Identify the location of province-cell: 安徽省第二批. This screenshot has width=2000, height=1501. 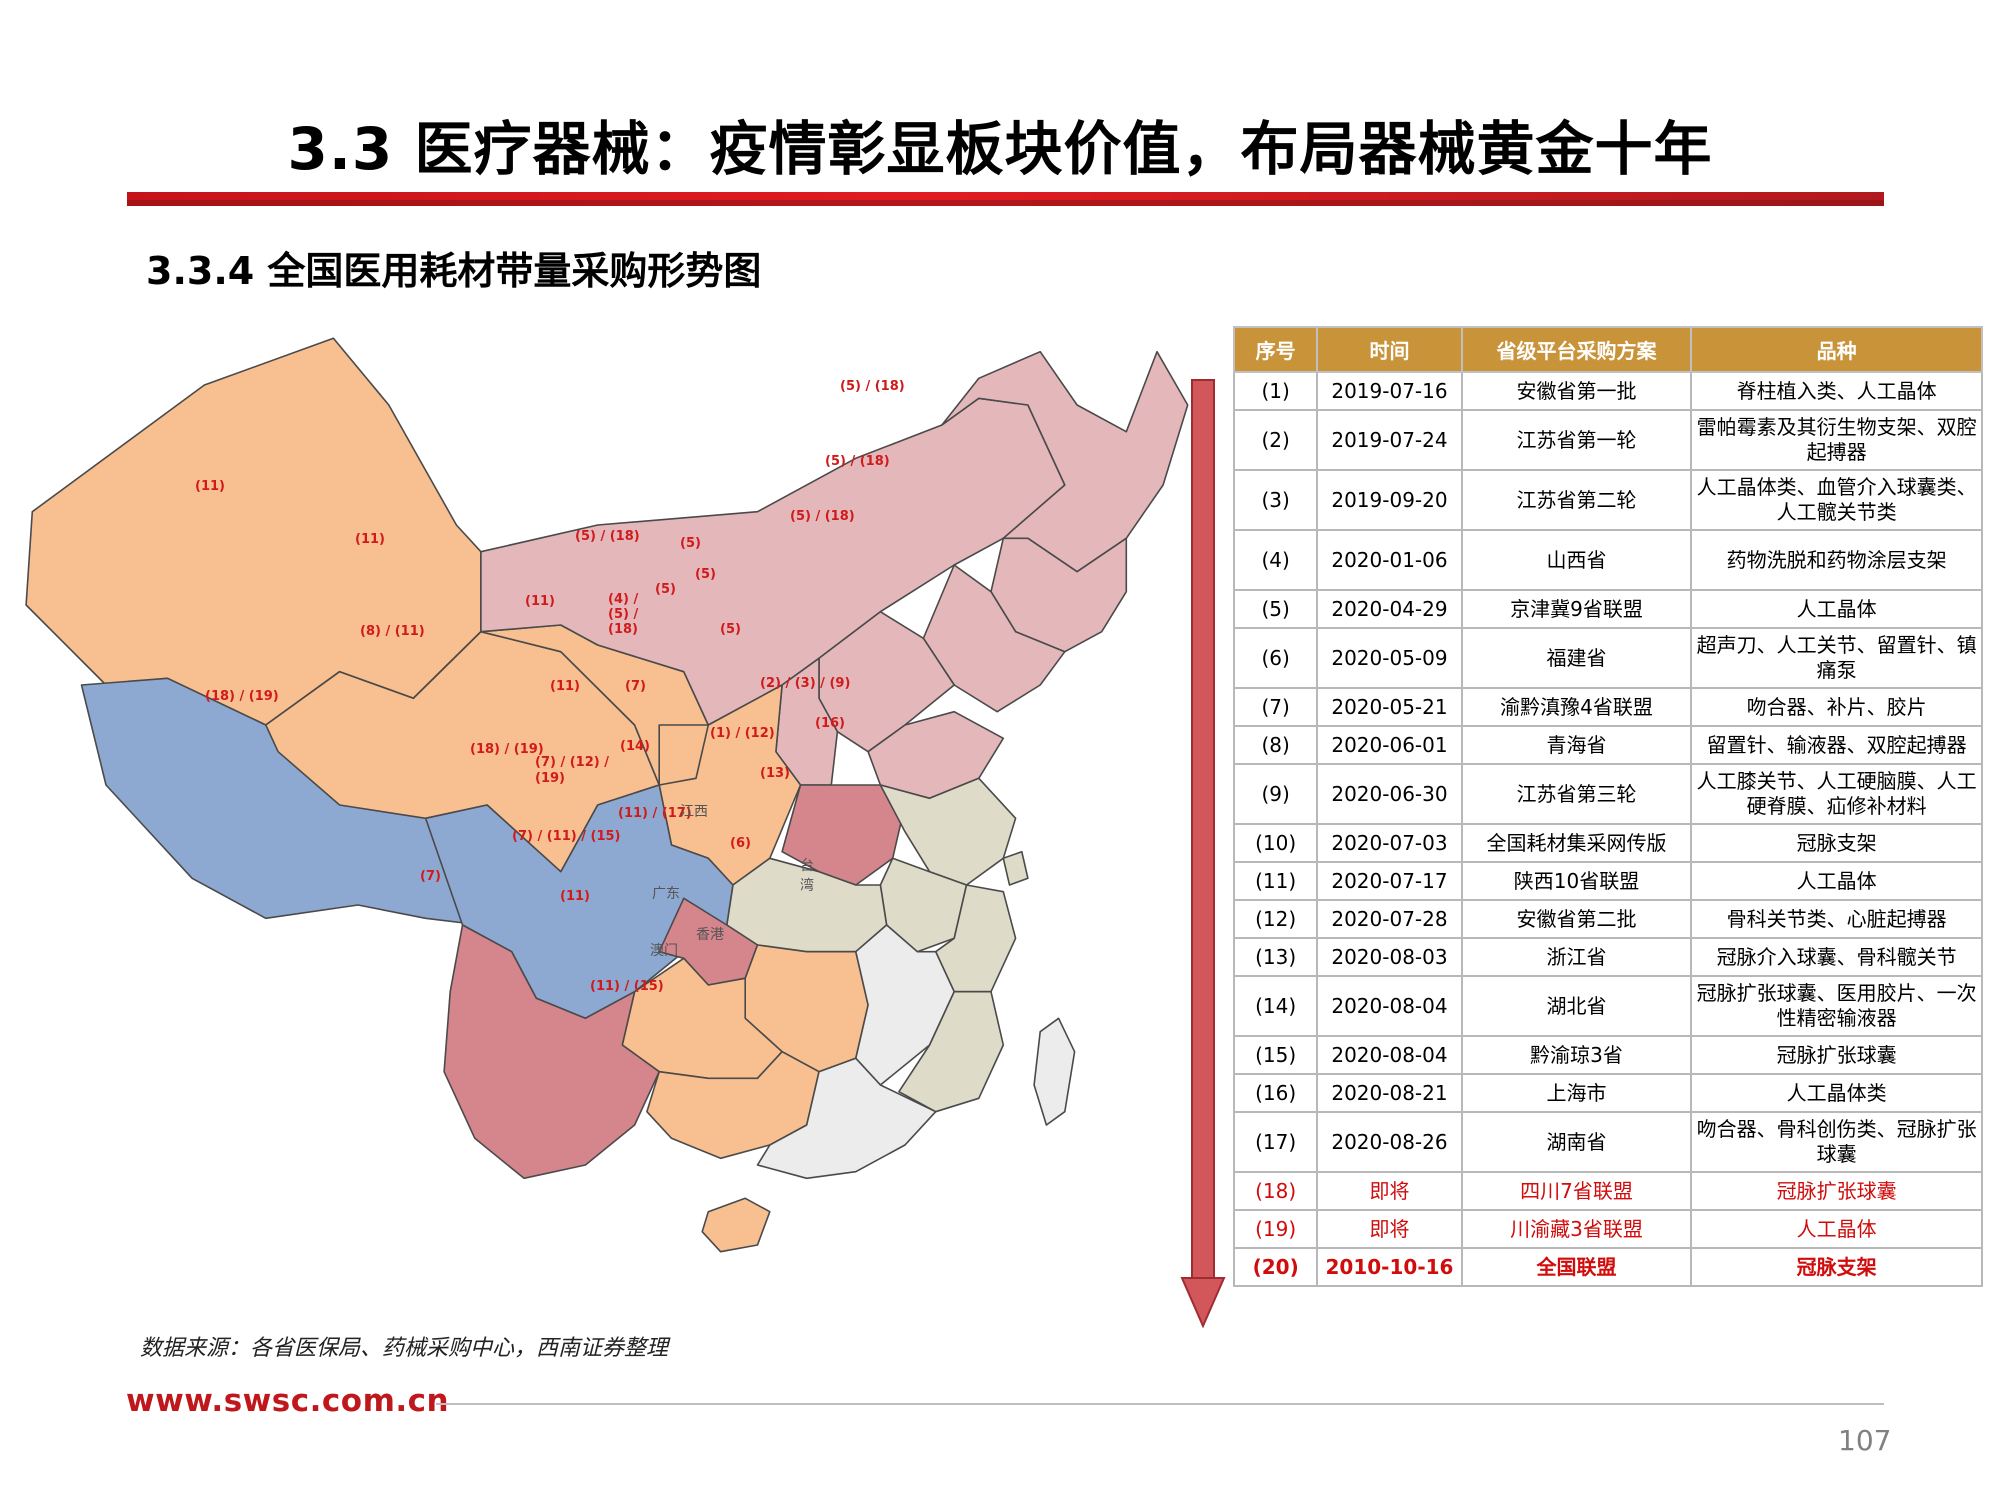
(1576, 919).